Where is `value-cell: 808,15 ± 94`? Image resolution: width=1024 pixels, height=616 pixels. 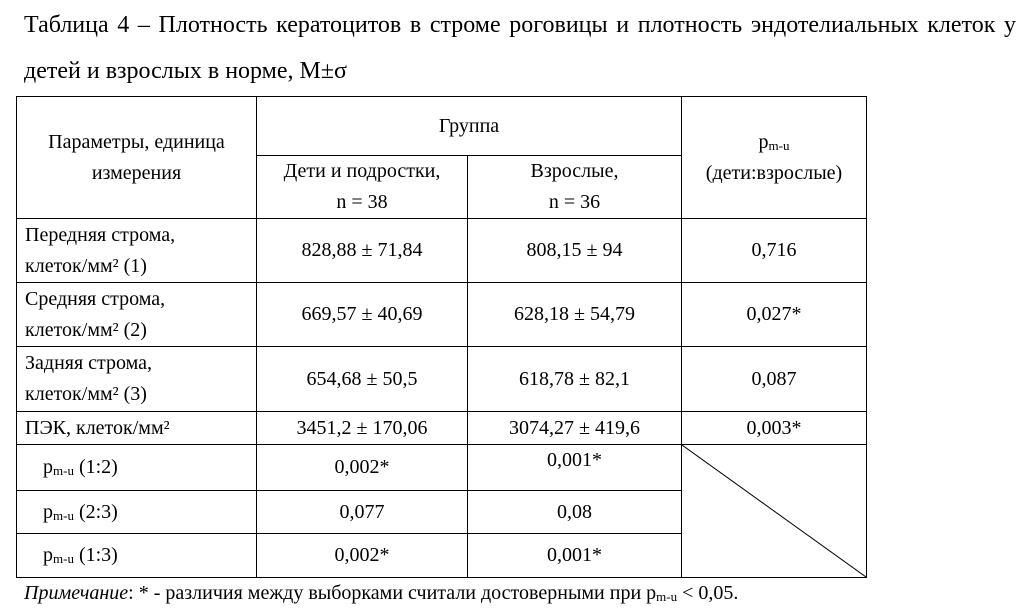 value-cell: 808,15 ± 94 is located at coordinates (574, 250).